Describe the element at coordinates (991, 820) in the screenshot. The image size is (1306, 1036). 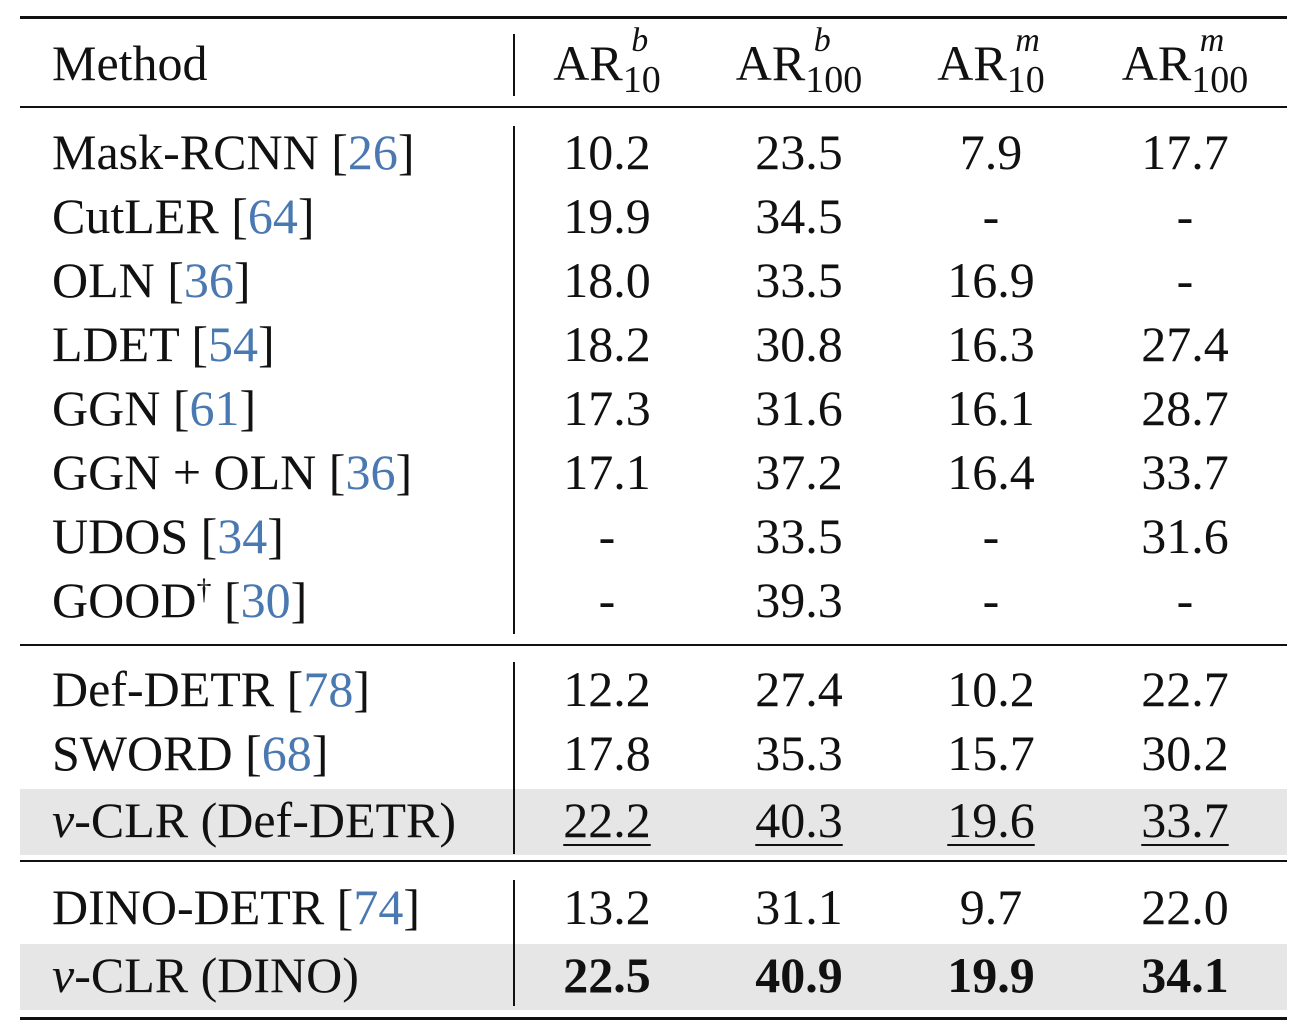
I see `value-cell: 19.6` at that location.